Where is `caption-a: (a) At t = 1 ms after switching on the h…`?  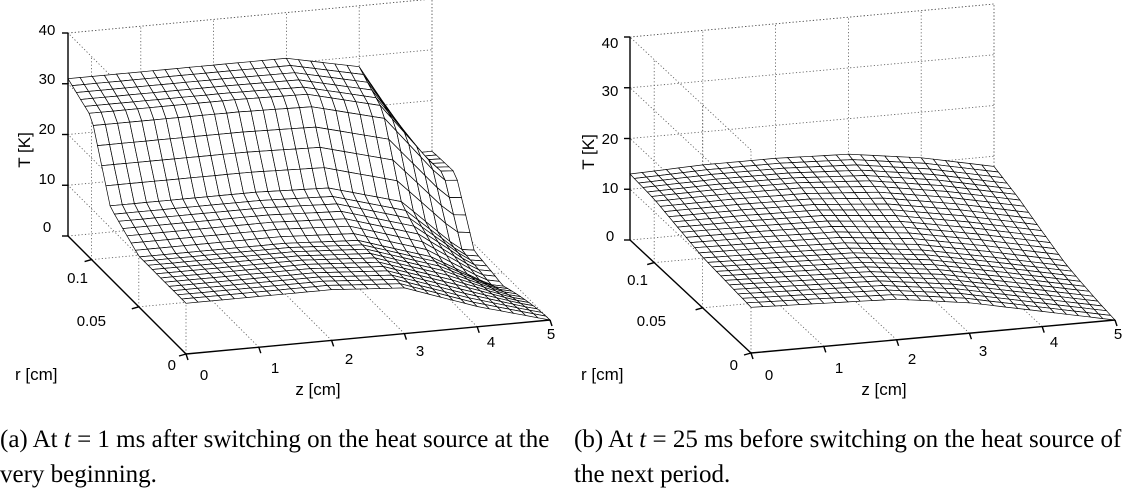 caption-a: (a) At t = 1 ms after switching on the h… is located at coordinates (275, 457).